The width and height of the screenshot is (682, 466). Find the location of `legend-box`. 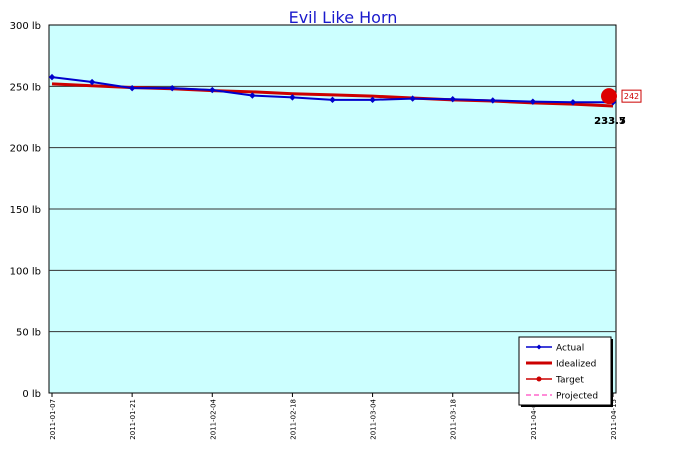

legend-box is located at coordinates (565, 371).